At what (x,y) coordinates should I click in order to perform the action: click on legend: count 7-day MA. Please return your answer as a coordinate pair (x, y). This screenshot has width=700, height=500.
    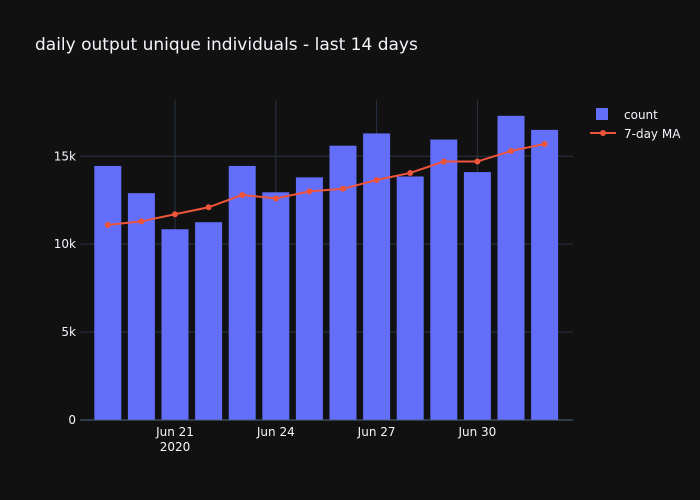
    Looking at the image, I should click on (635, 124).